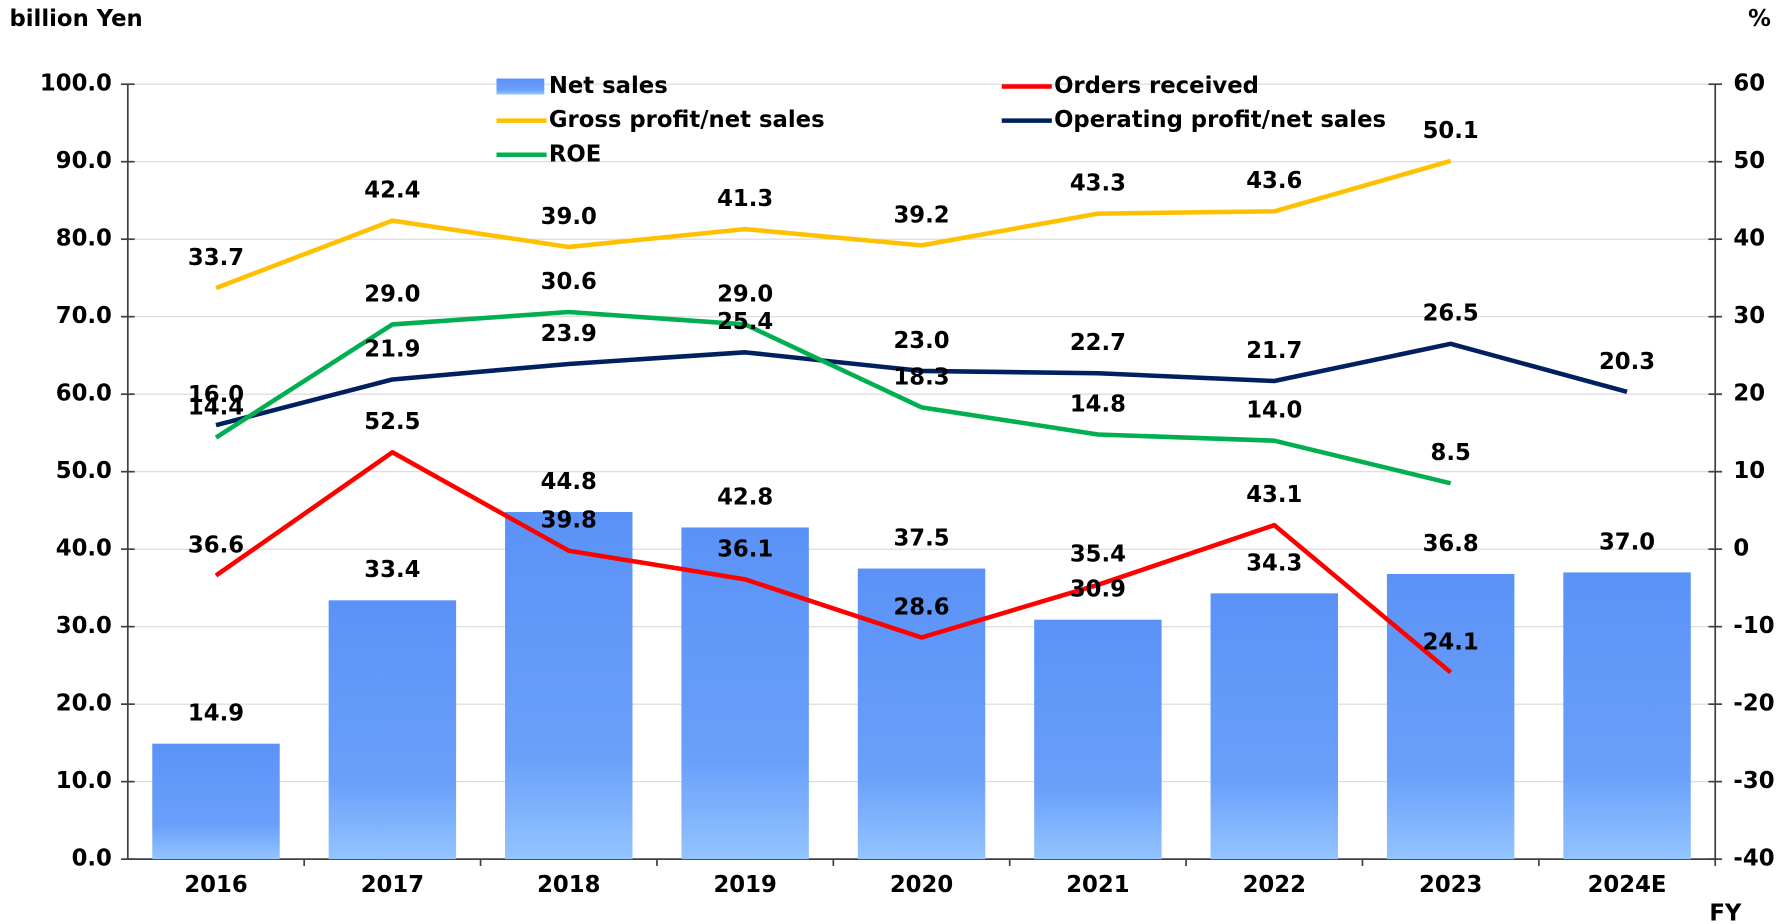 This screenshot has height=924, width=1785. Describe the element at coordinates (1451, 642) in the screenshot. I see `data-label: 24.1` at that location.